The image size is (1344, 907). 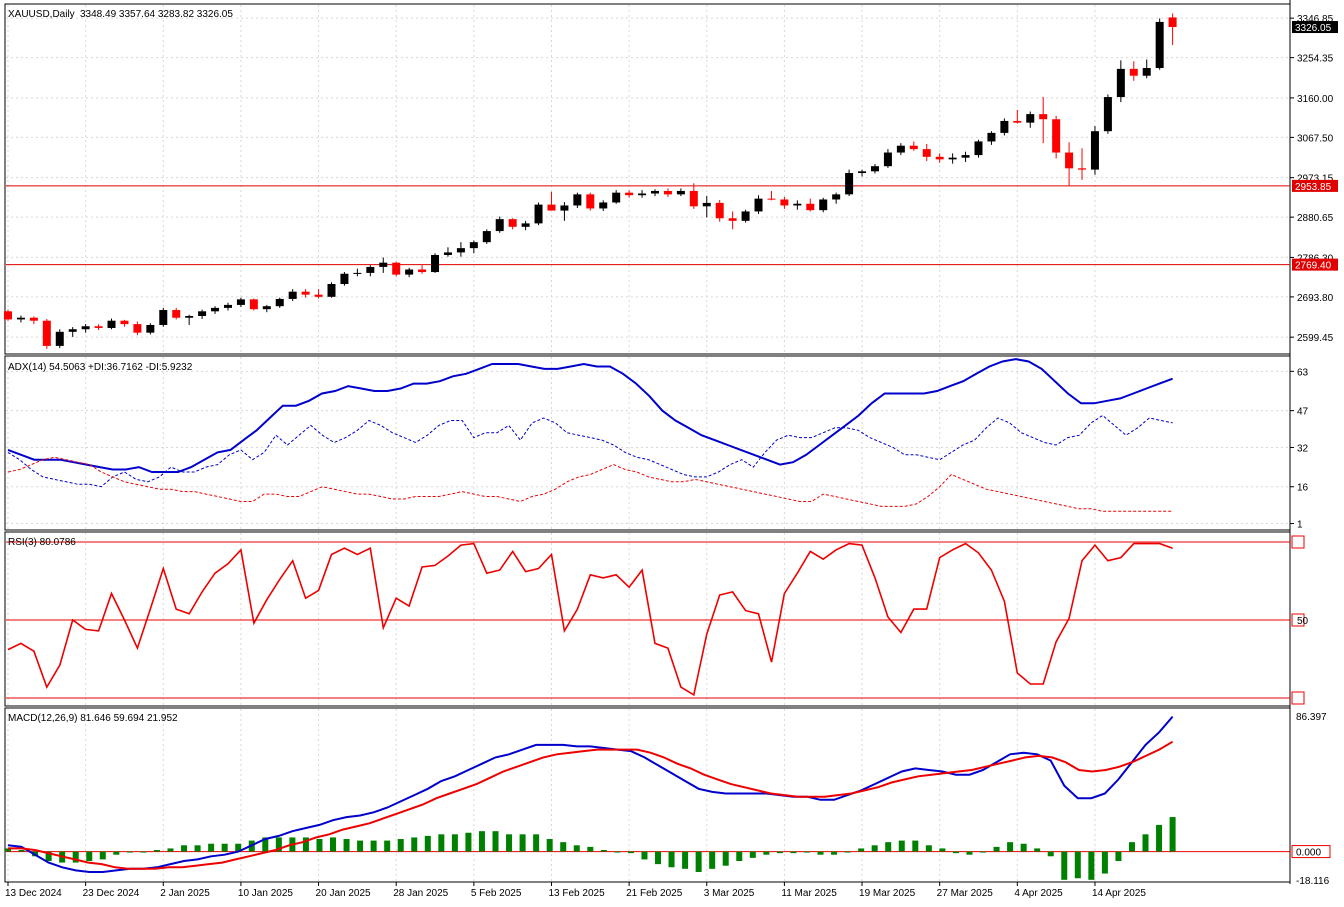 I want to click on x-tick-label-5: 28 Jan 2025, so click(x=420, y=893).